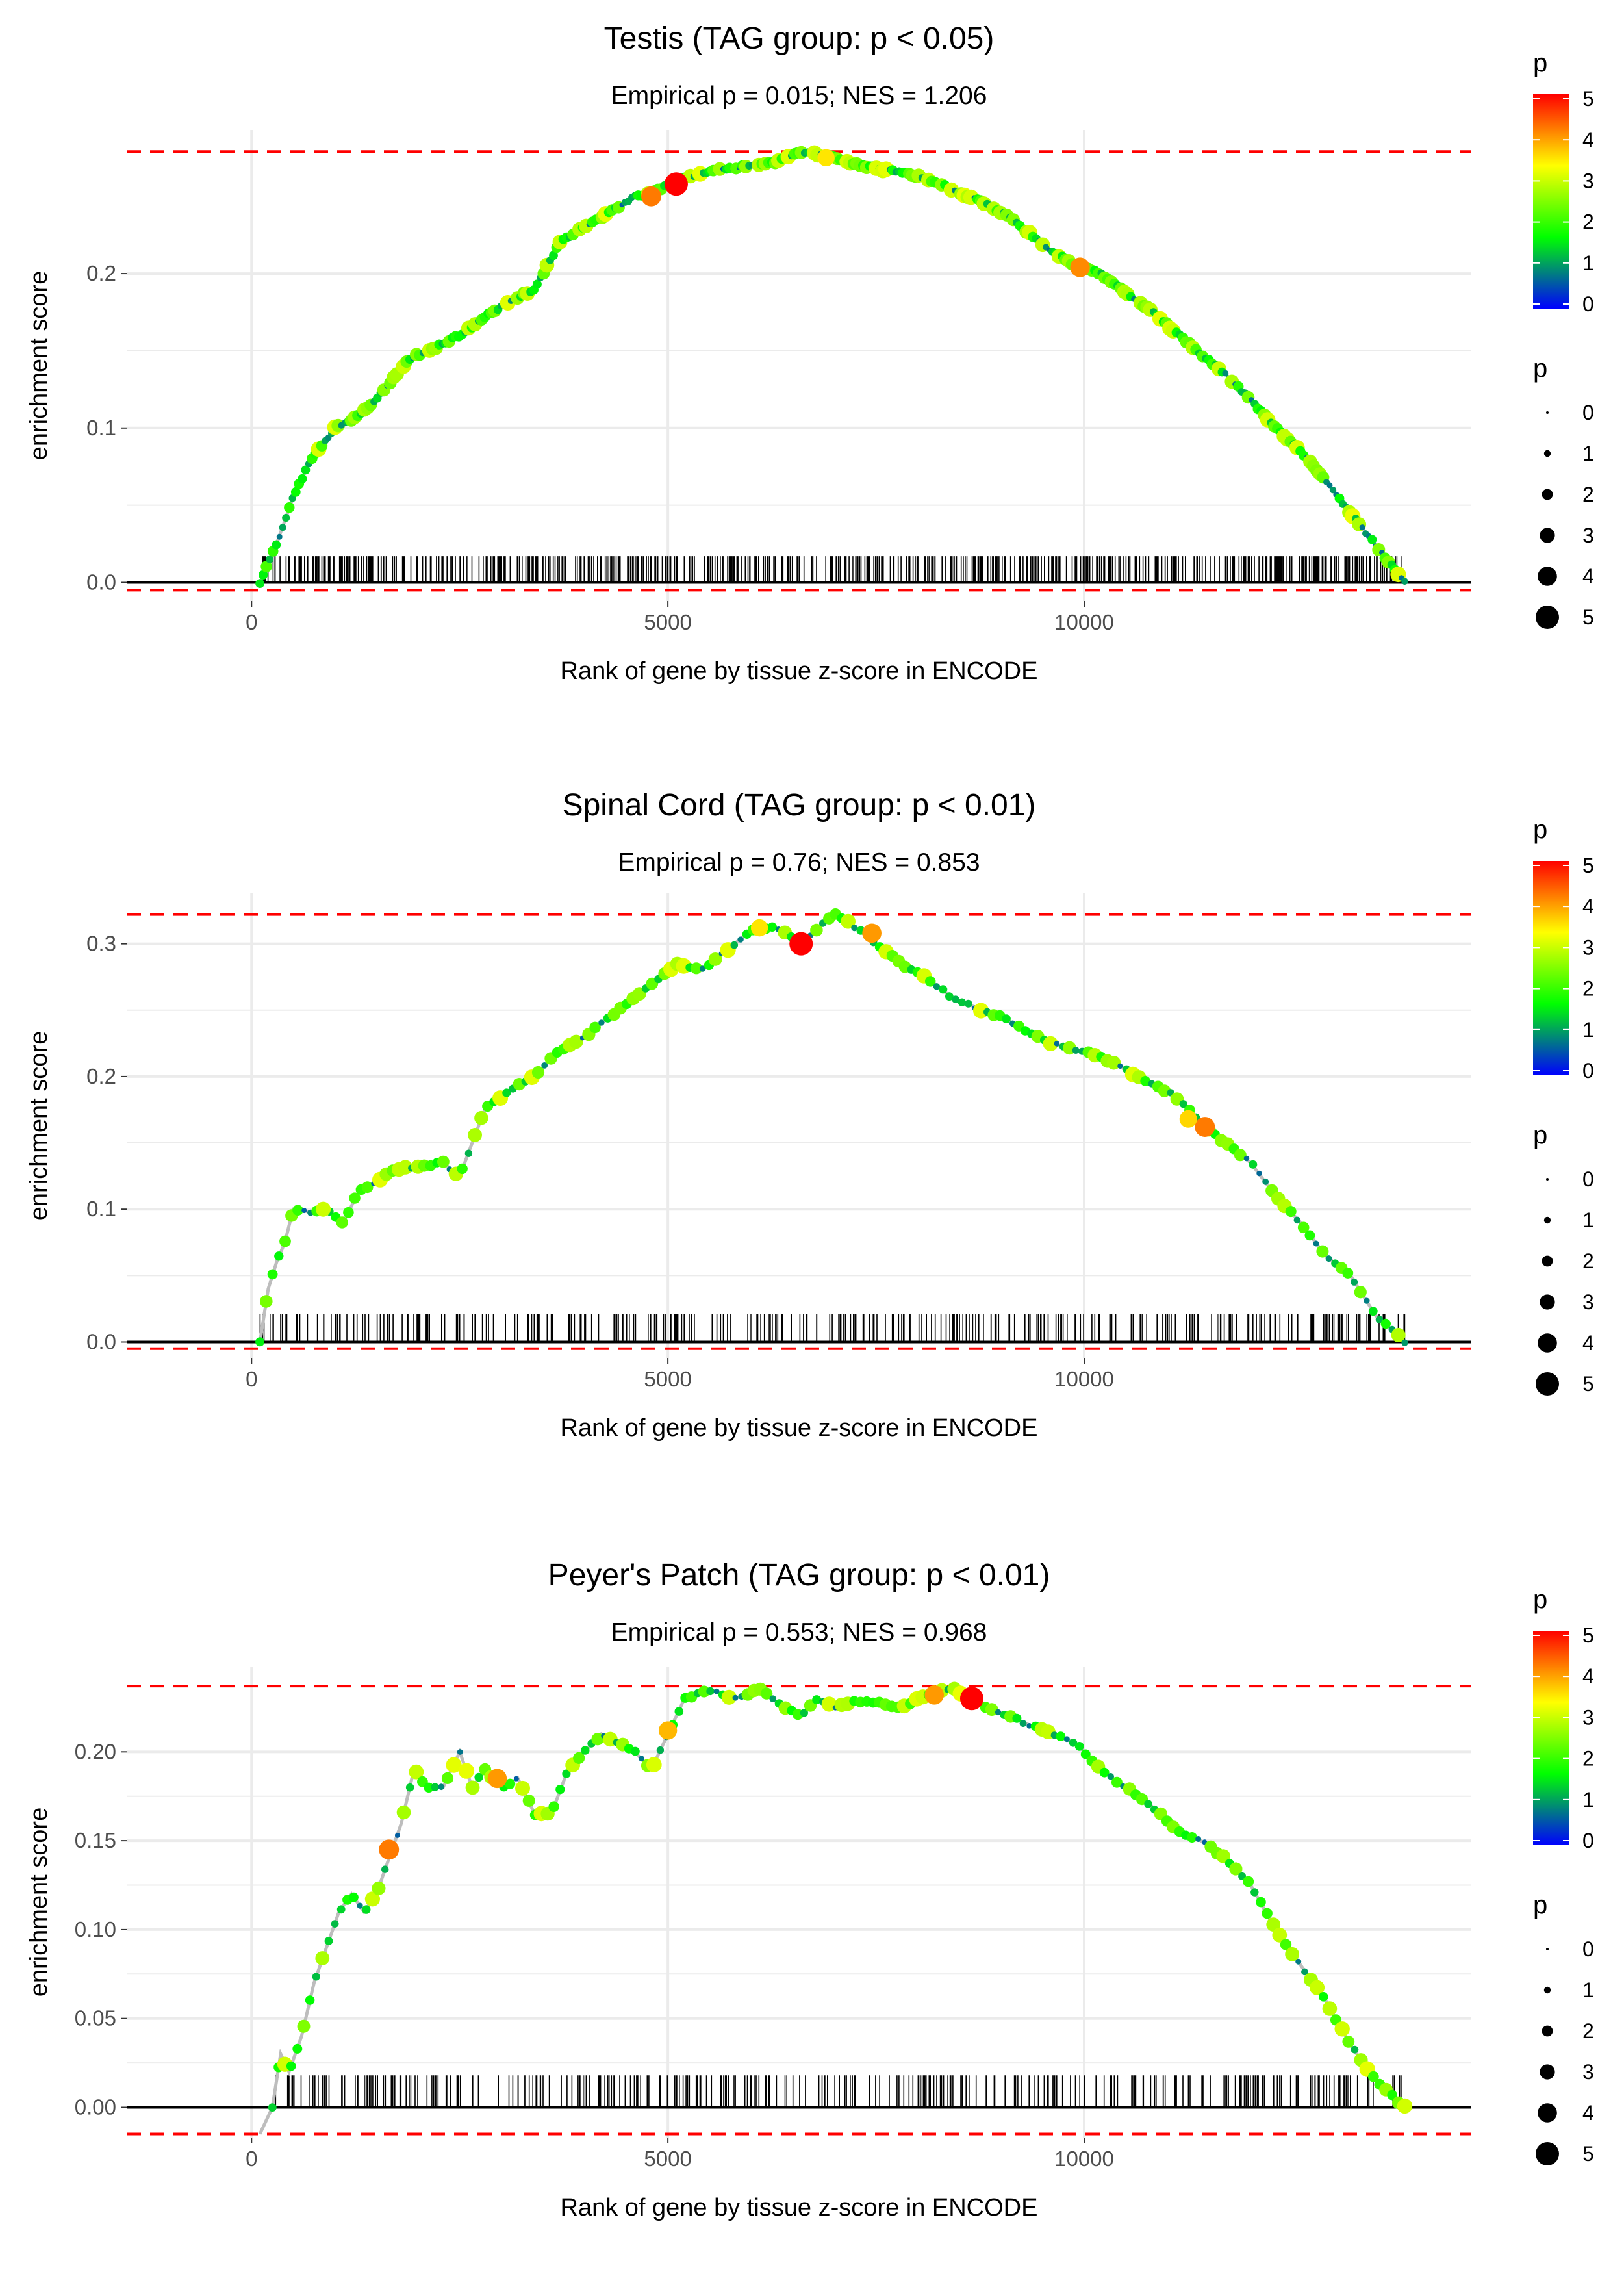 This screenshot has height=2274, width=1624. I want to click on size-legend-label: 0, so click(1588, 1949).